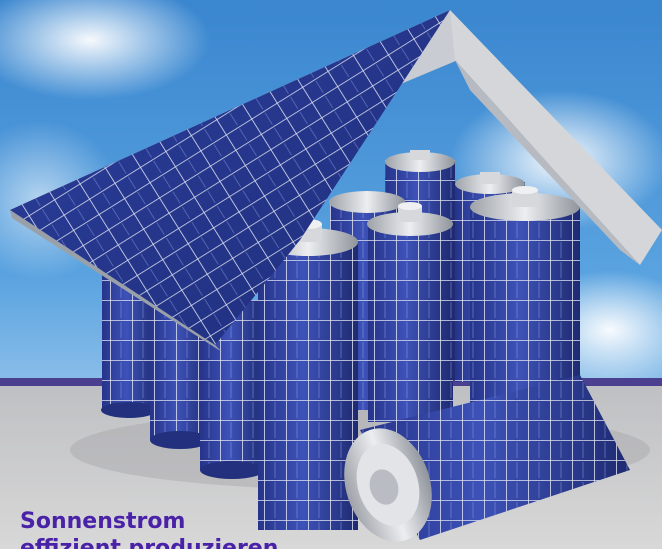 This screenshot has width=662, height=549. Describe the element at coordinates (103, 521) in the screenshot. I see `caption-line-1: Sonnenstrom` at that location.